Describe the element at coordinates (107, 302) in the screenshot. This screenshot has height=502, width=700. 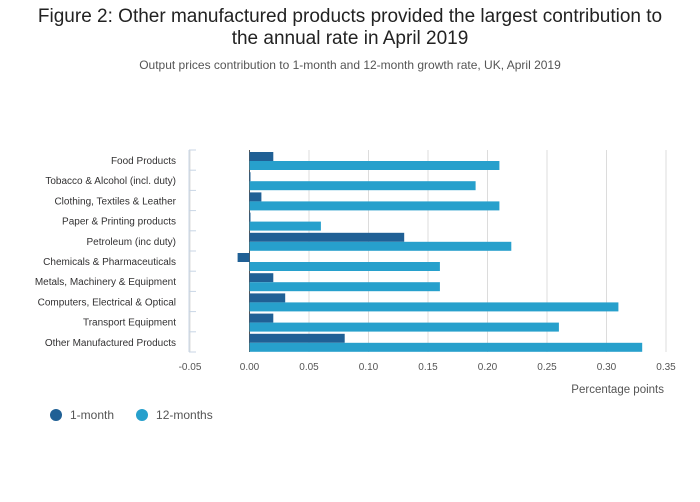
I see `category-label: Computers, Electrical & Optical` at that location.